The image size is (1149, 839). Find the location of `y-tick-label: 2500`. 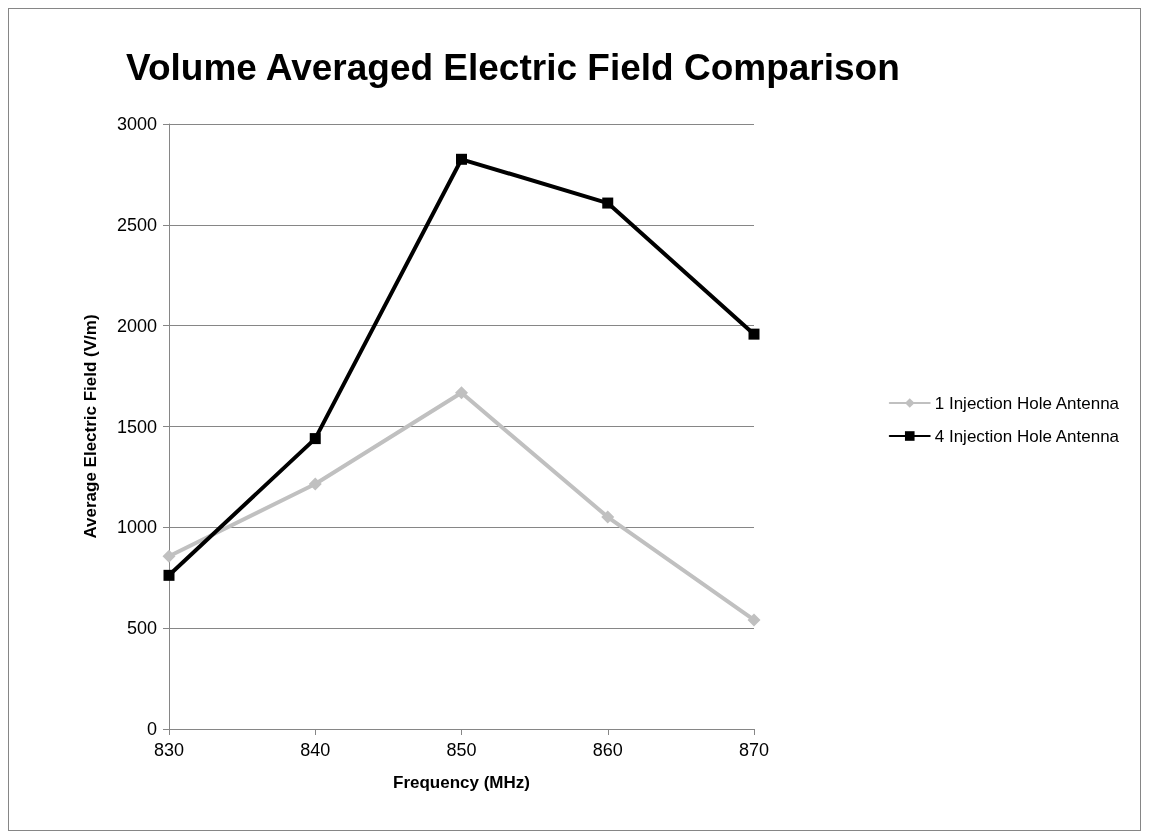

y-tick-label: 2500 is located at coordinates (136, 224).